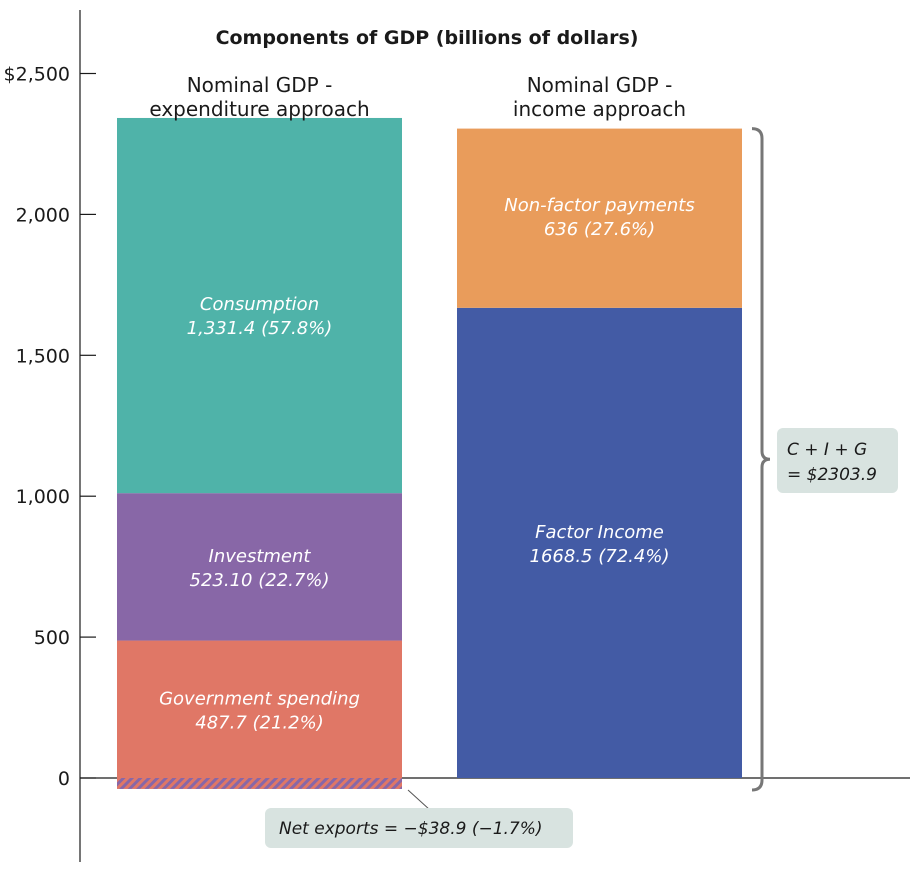 This screenshot has height=882, width=922. I want to click on net-exports-annotation: Net exports = −$38.9 (−1.7%), so click(419, 818).